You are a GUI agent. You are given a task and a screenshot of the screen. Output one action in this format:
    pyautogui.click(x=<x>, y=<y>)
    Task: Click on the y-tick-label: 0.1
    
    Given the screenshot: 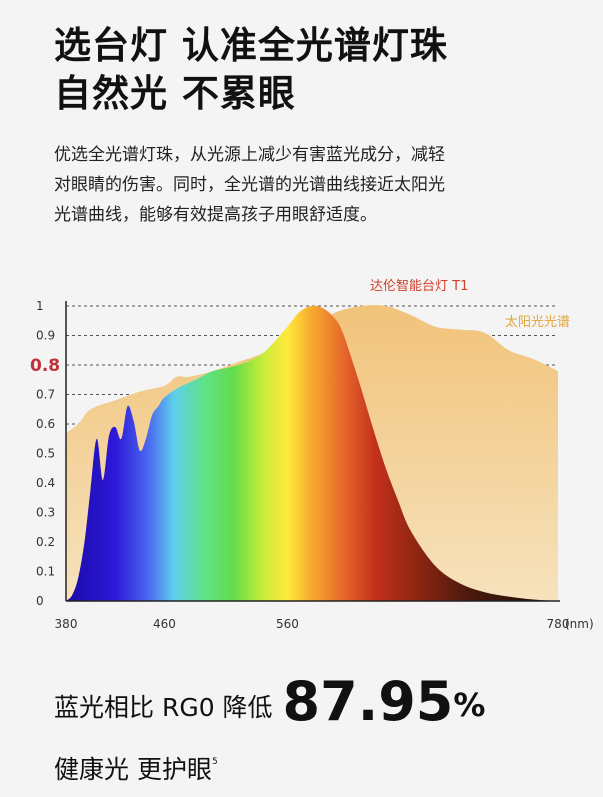 What is the action you would take?
    pyautogui.click(x=45, y=572)
    